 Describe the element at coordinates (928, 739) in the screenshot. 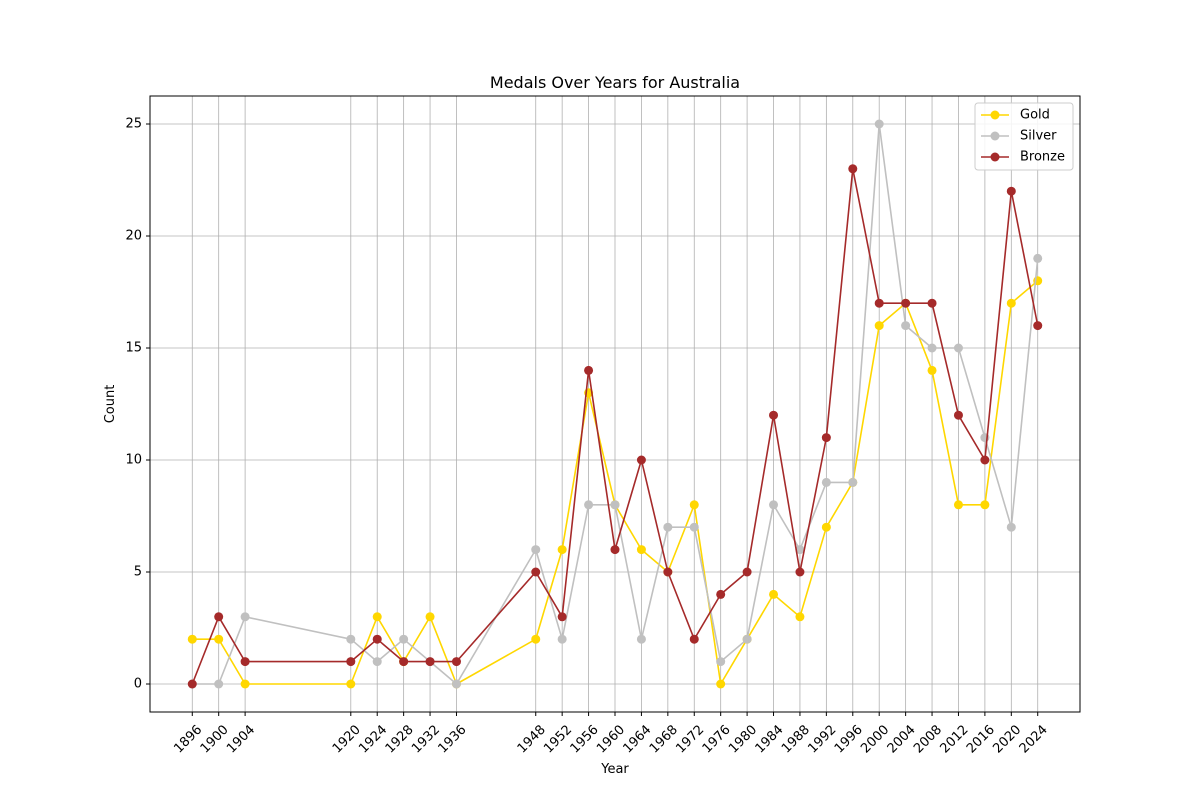

I see `x-tick-label: 2008` at that location.